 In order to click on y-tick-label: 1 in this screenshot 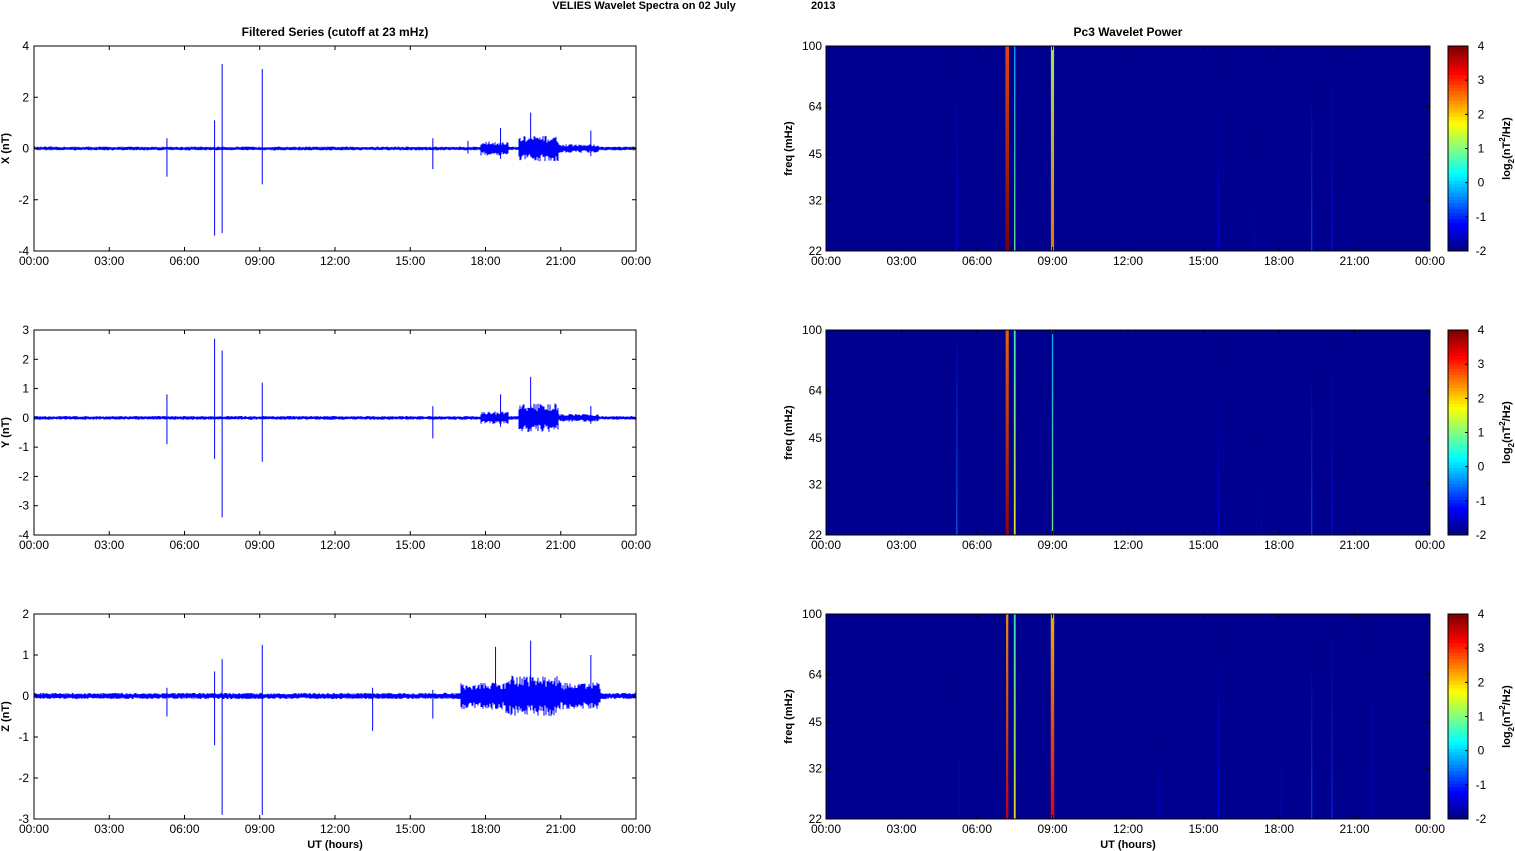, I will do `click(25, 389)`.